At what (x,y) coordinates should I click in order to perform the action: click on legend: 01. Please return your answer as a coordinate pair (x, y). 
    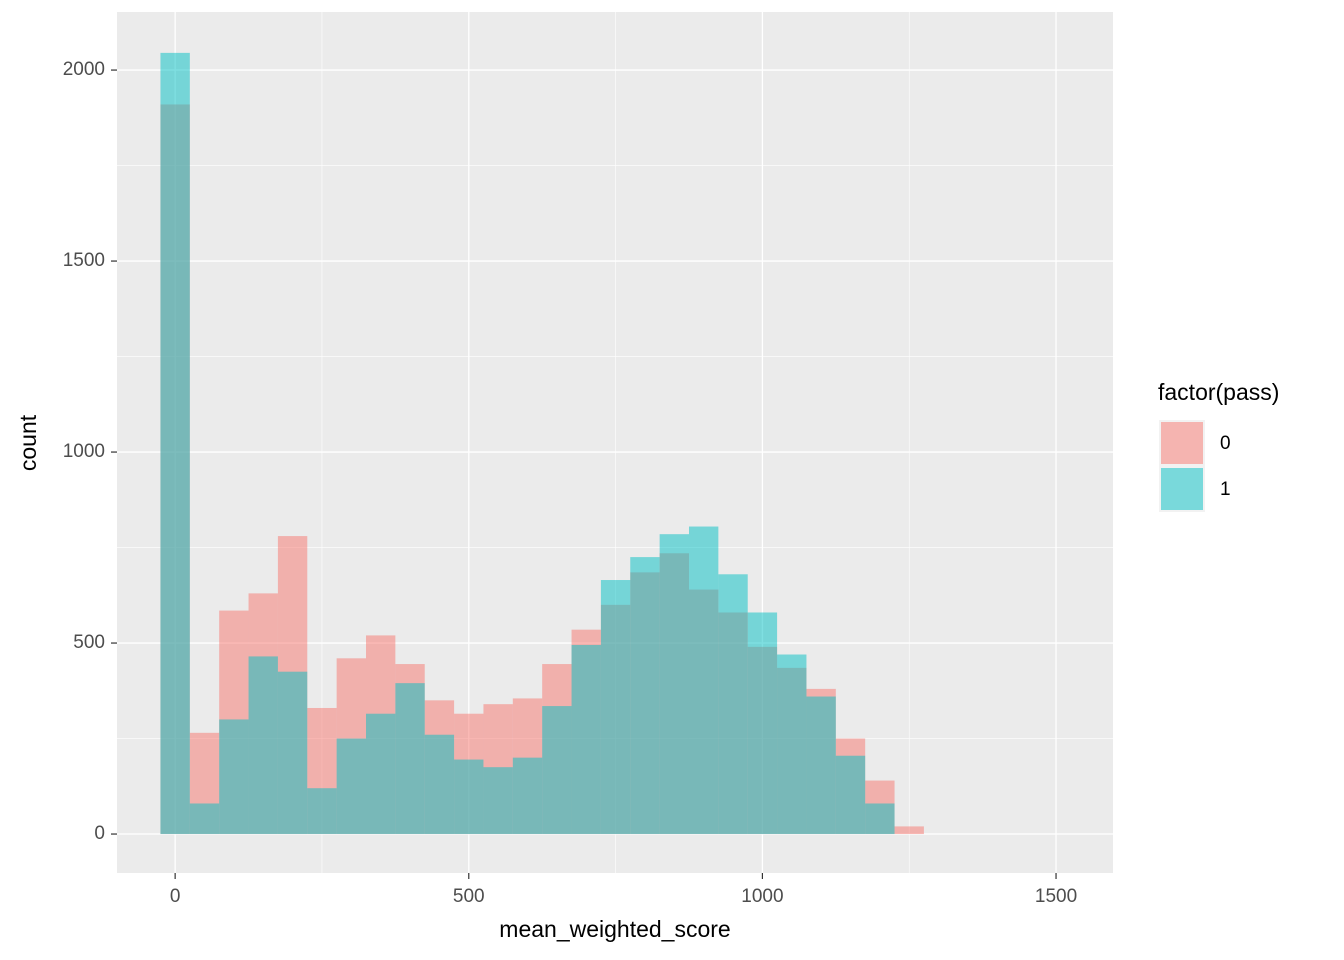
    Looking at the image, I should click on (1195, 466).